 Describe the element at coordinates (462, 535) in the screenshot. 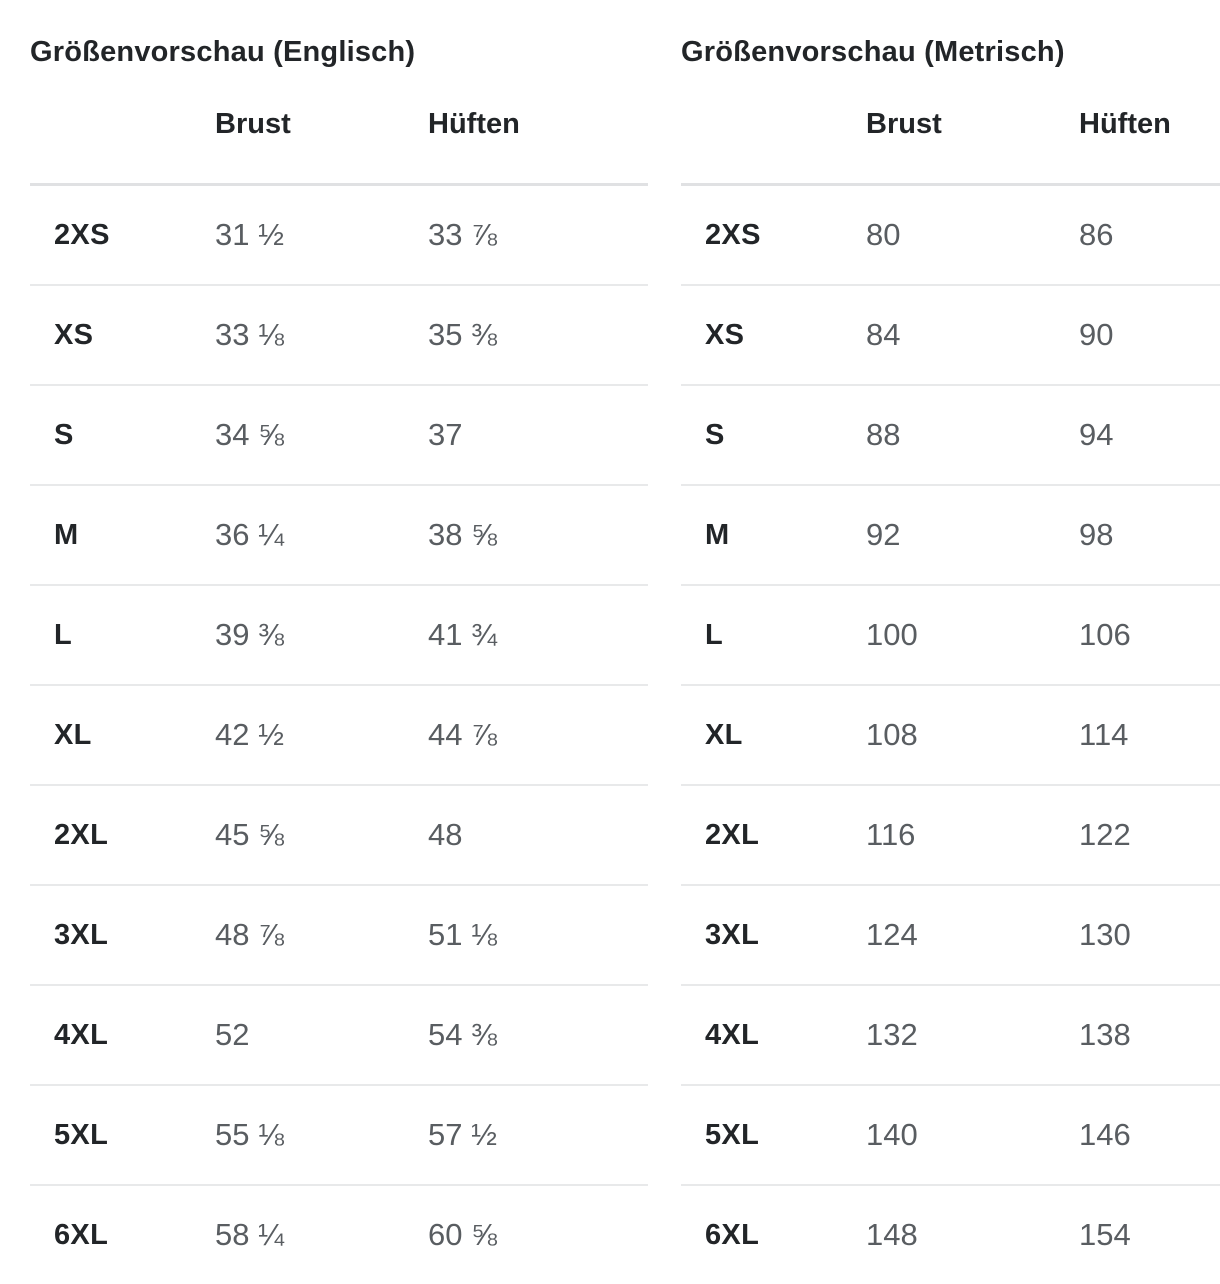

I see `hueften-value: 38 ⅝` at that location.